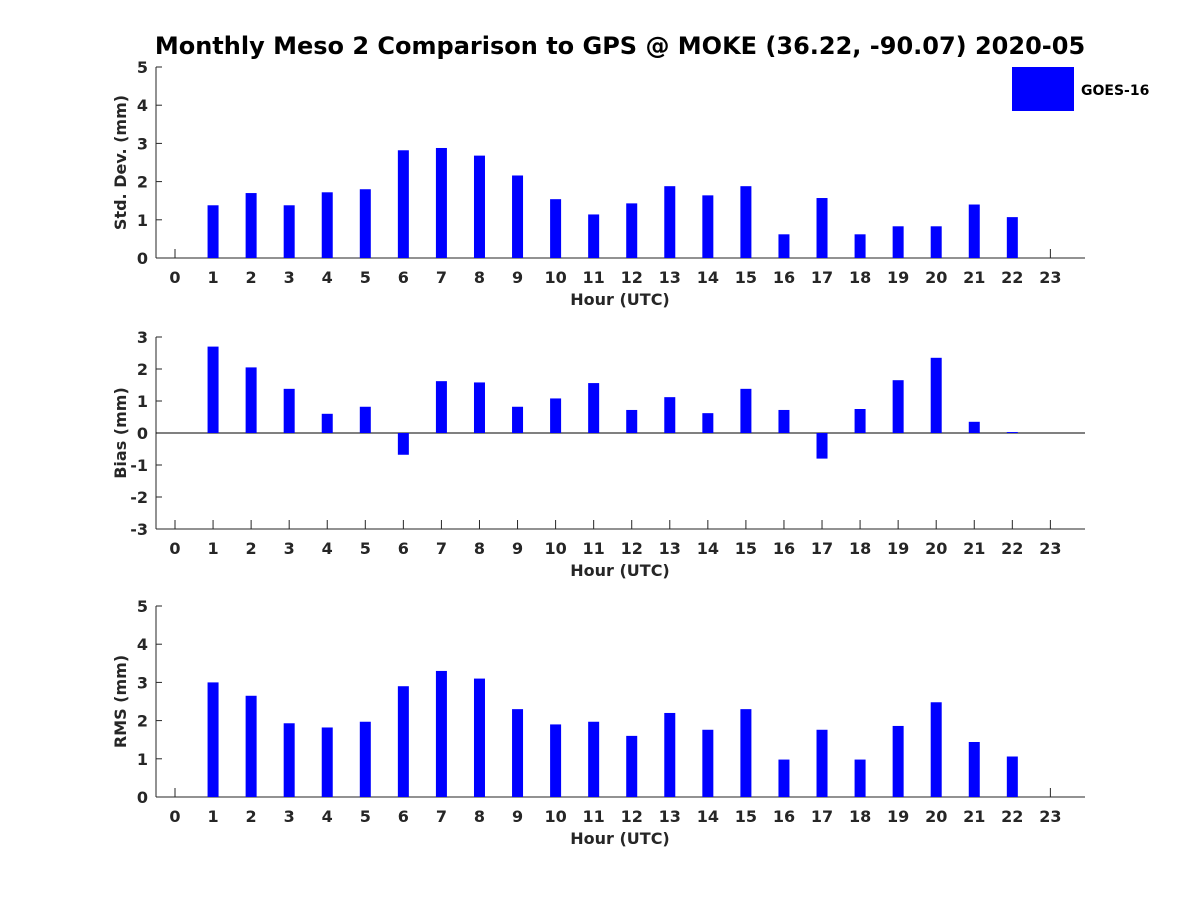 The width and height of the screenshot is (1200, 900). Describe the element at coordinates (327, 277) in the screenshot. I see `std-dev-x-tick-label: 4` at that location.